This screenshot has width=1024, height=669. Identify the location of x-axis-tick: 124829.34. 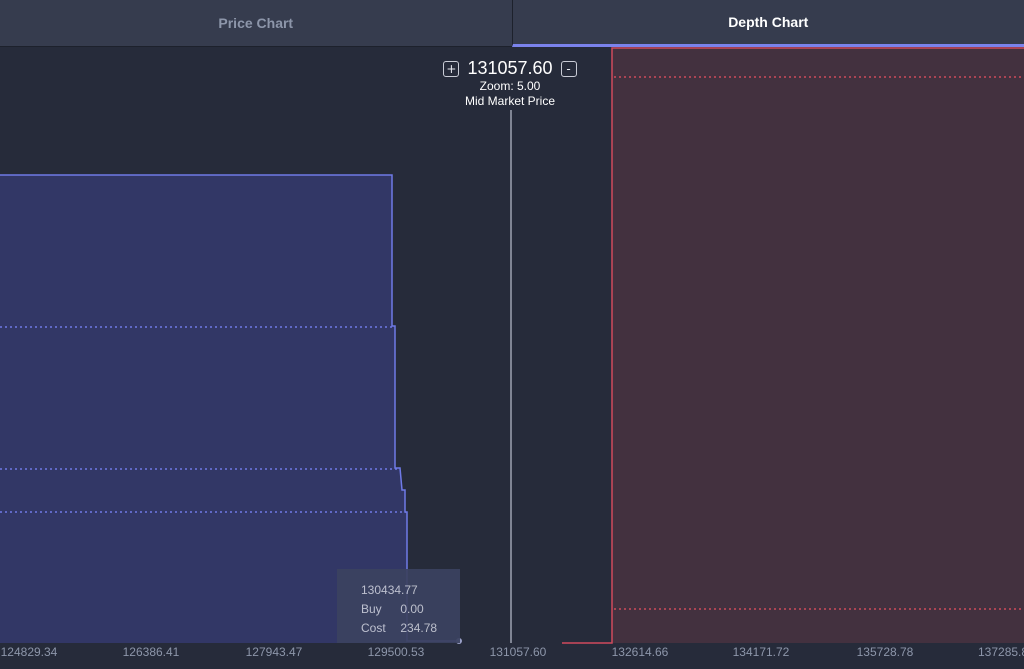
(29, 652).